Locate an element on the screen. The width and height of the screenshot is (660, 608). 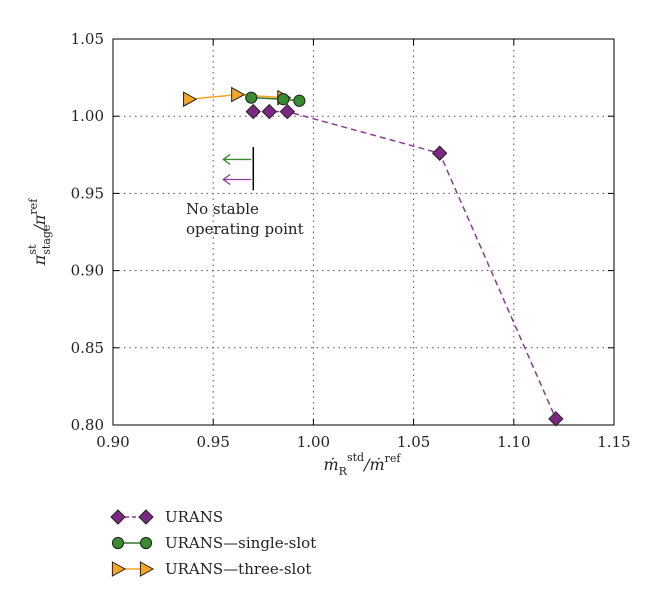
y-tick-label: 0.95 is located at coordinates (87, 193).